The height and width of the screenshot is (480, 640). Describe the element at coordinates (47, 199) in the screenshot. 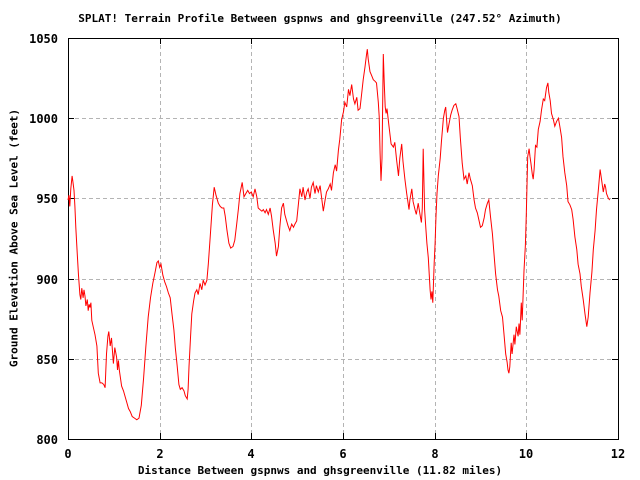

I see `y-tick-label: 950` at that location.